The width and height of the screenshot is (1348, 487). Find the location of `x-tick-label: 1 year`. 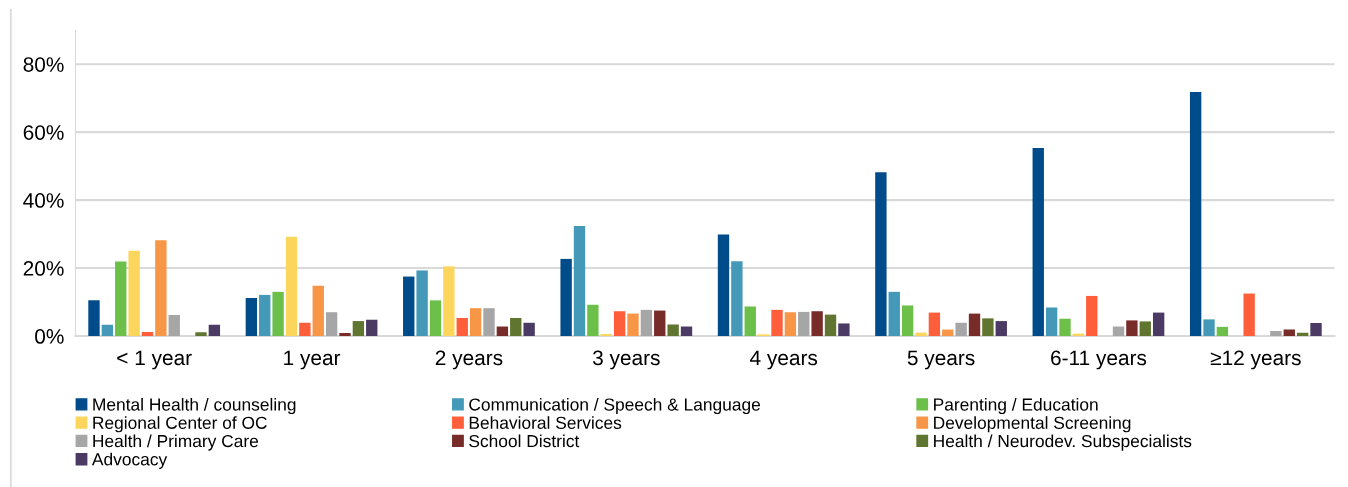

x-tick-label: 1 year is located at coordinates (312, 360).